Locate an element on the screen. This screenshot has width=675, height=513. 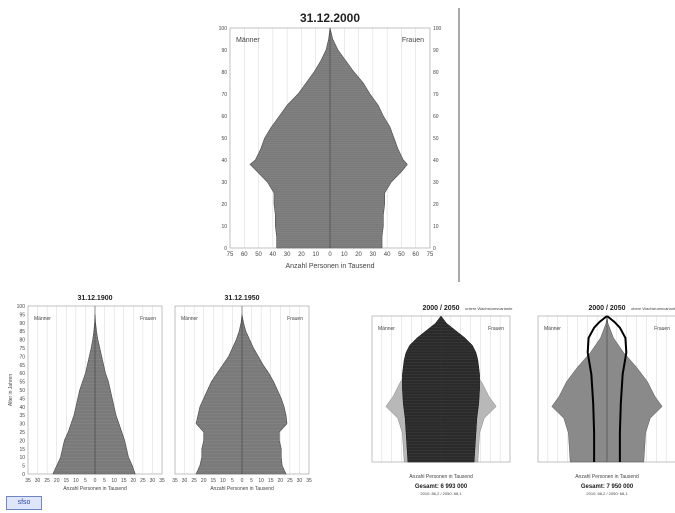
age-tick-left: 65 is located at coordinates (22, 366).